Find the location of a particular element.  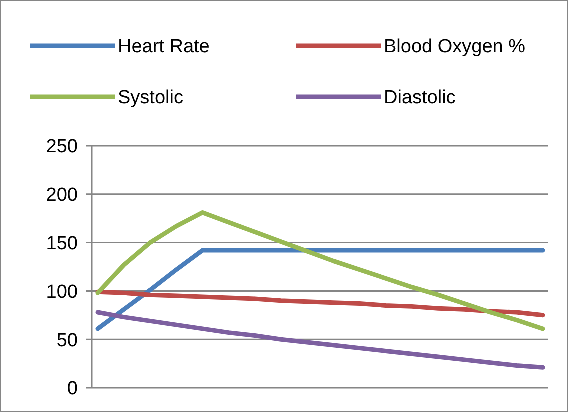

y-tick-label: 150 is located at coordinates (62, 243).